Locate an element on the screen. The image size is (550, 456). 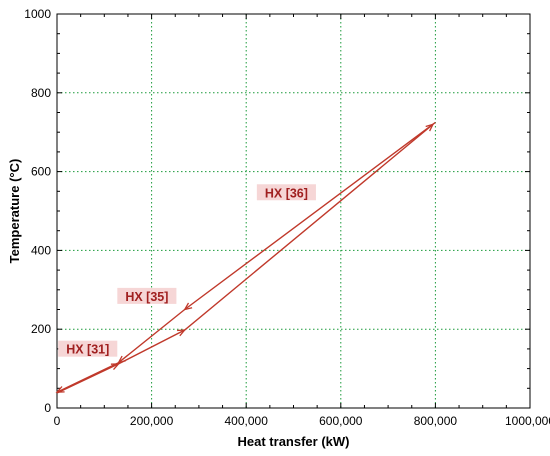
x-tick-label: 400,000 is located at coordinates (247, 421).